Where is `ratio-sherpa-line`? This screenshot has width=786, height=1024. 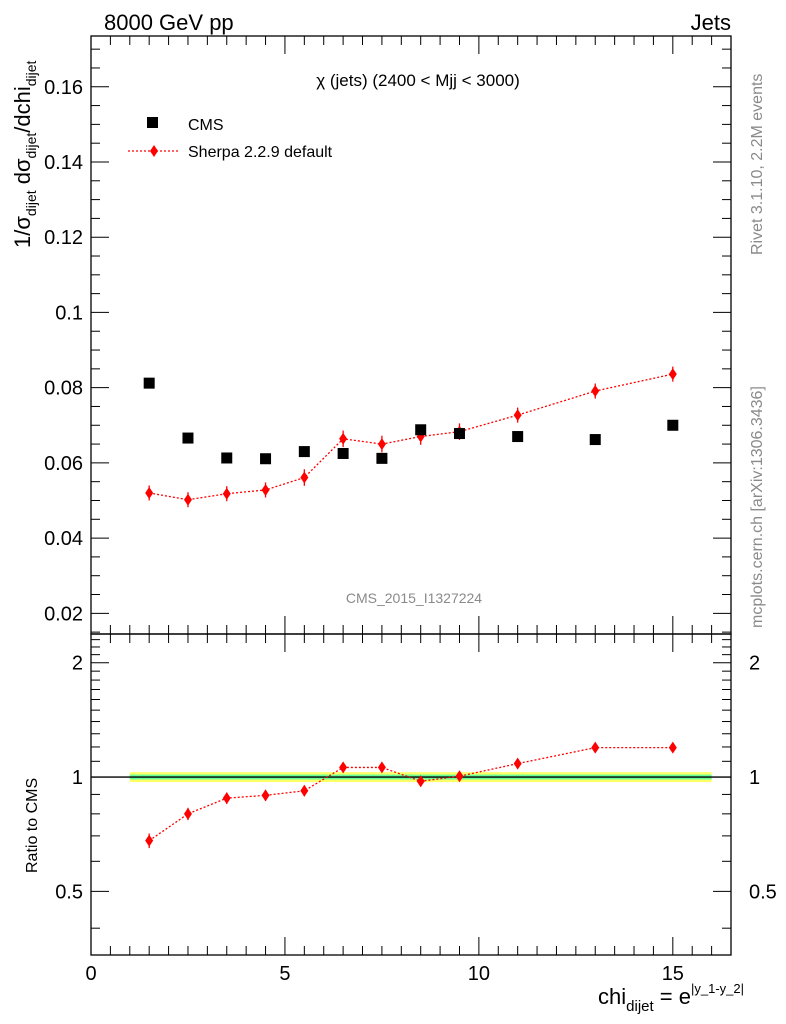
ratio-sherpa-line is located at coordinates (410, 794).